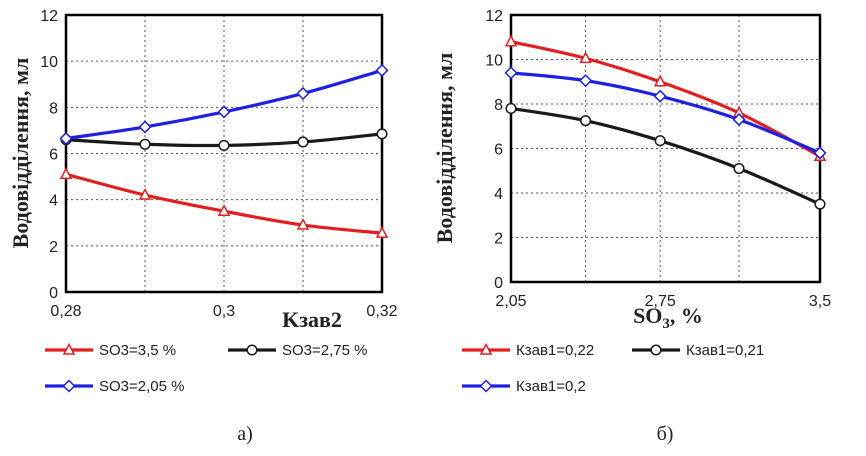 Image resolution: width=866 pixels, height=456 pixels. I want to click on legend: SO3=3,5 % SO3=2,75 % SO3=2,05 %, so click(206, 368).